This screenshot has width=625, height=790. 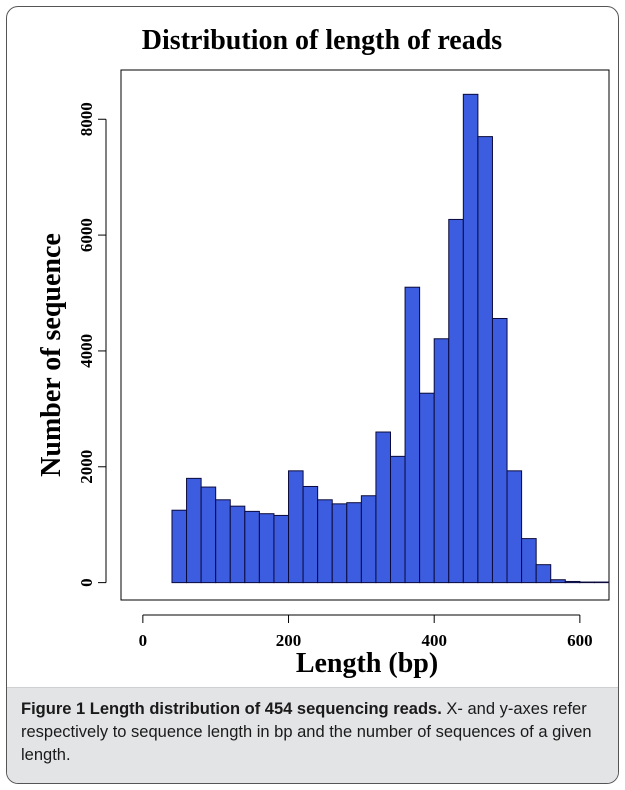 I want to click on x-tick-label: 400, so click(x=434, y=640).